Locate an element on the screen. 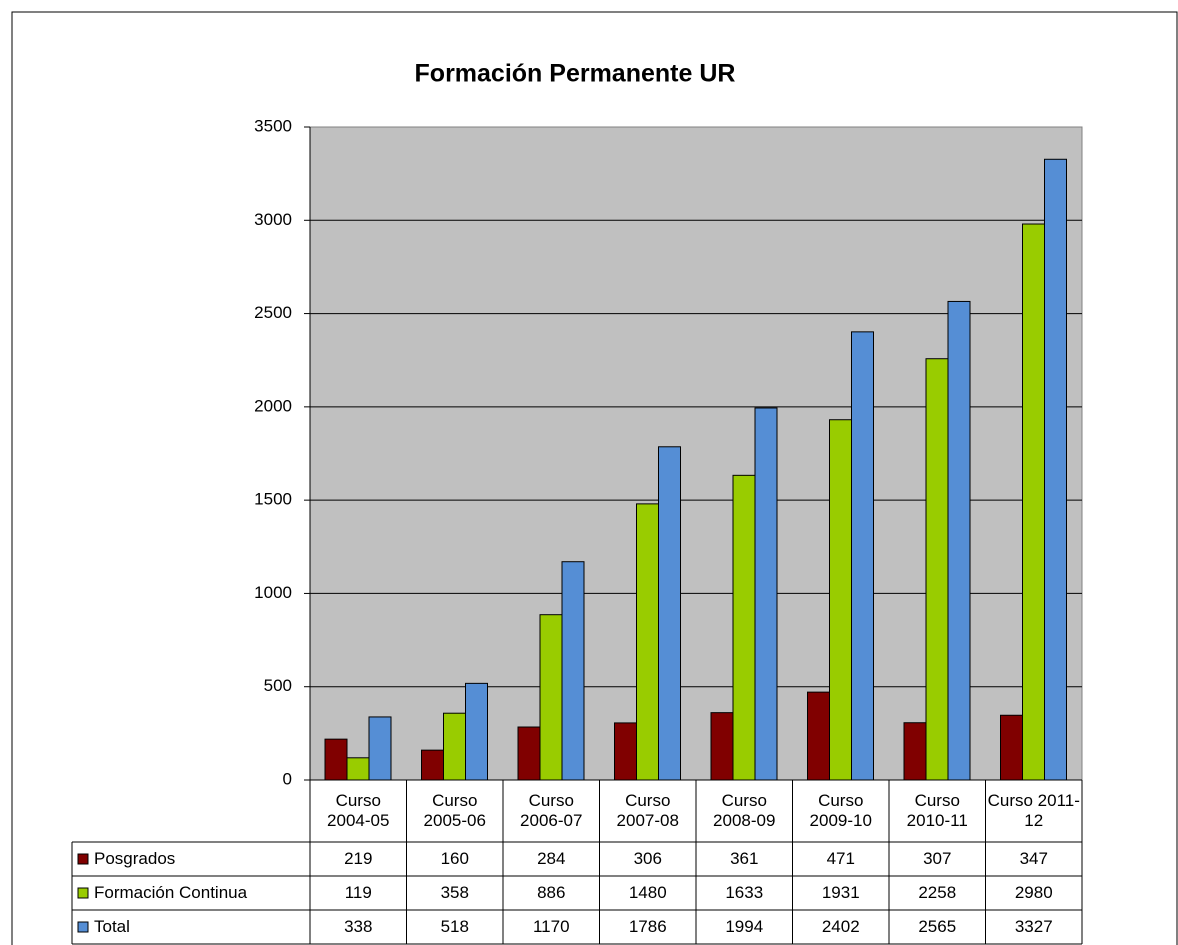  table-value: 1994 is located at coordinates (744, 926).